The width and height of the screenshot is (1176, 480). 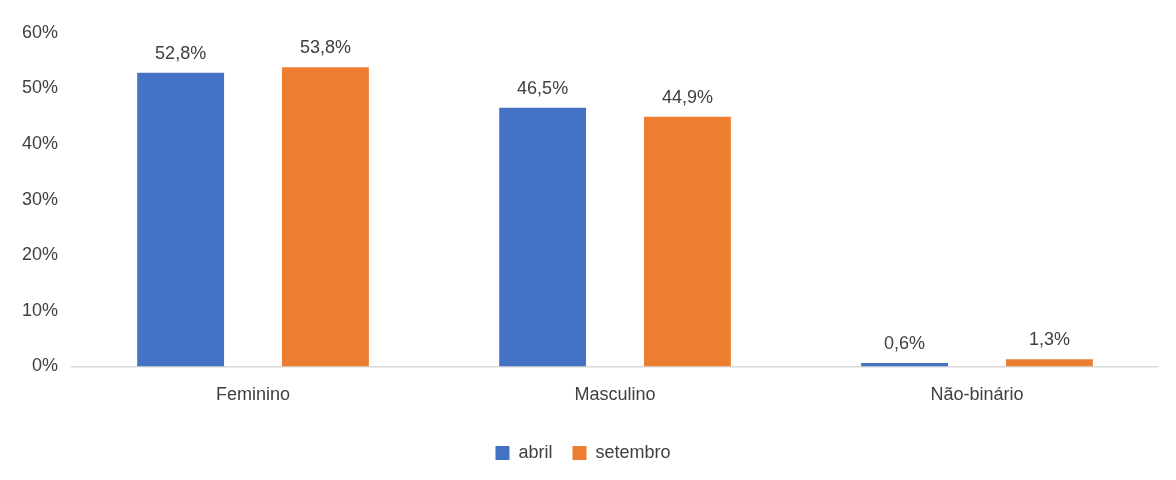 What do you see at coordinates (181, 52) in the screenshot?
I see `data-label: 52,8%` at bounding box center [181, 52].